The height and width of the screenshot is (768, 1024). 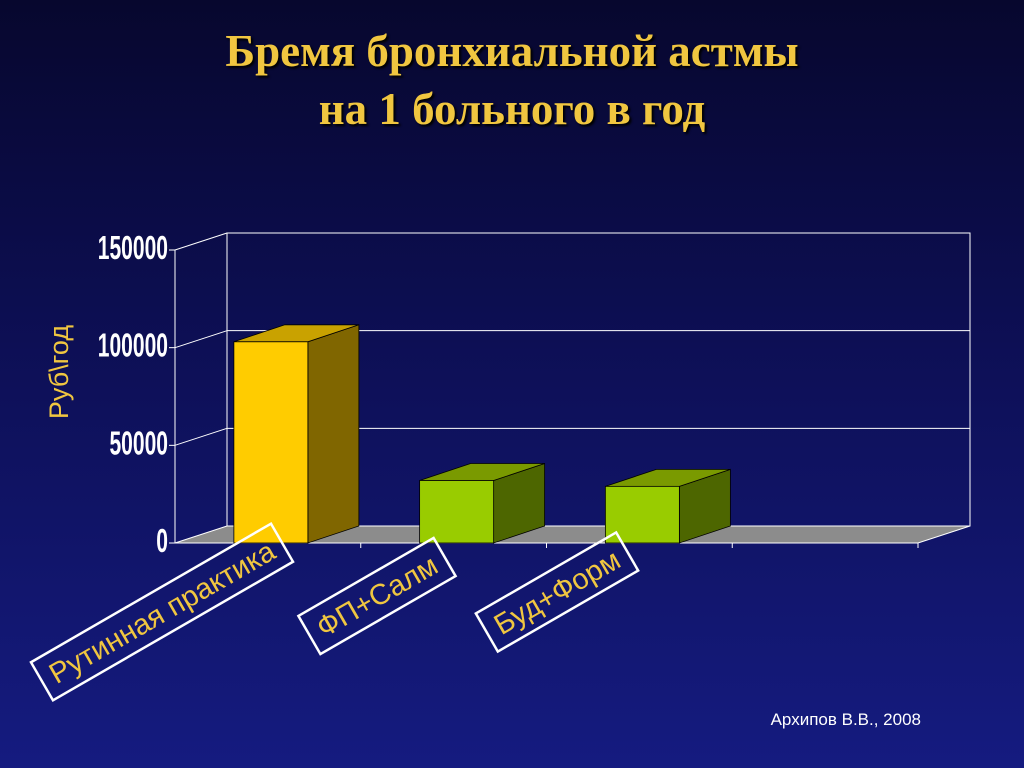 I want to click on y-tick-label: 150000, so click(x=133, y=247).